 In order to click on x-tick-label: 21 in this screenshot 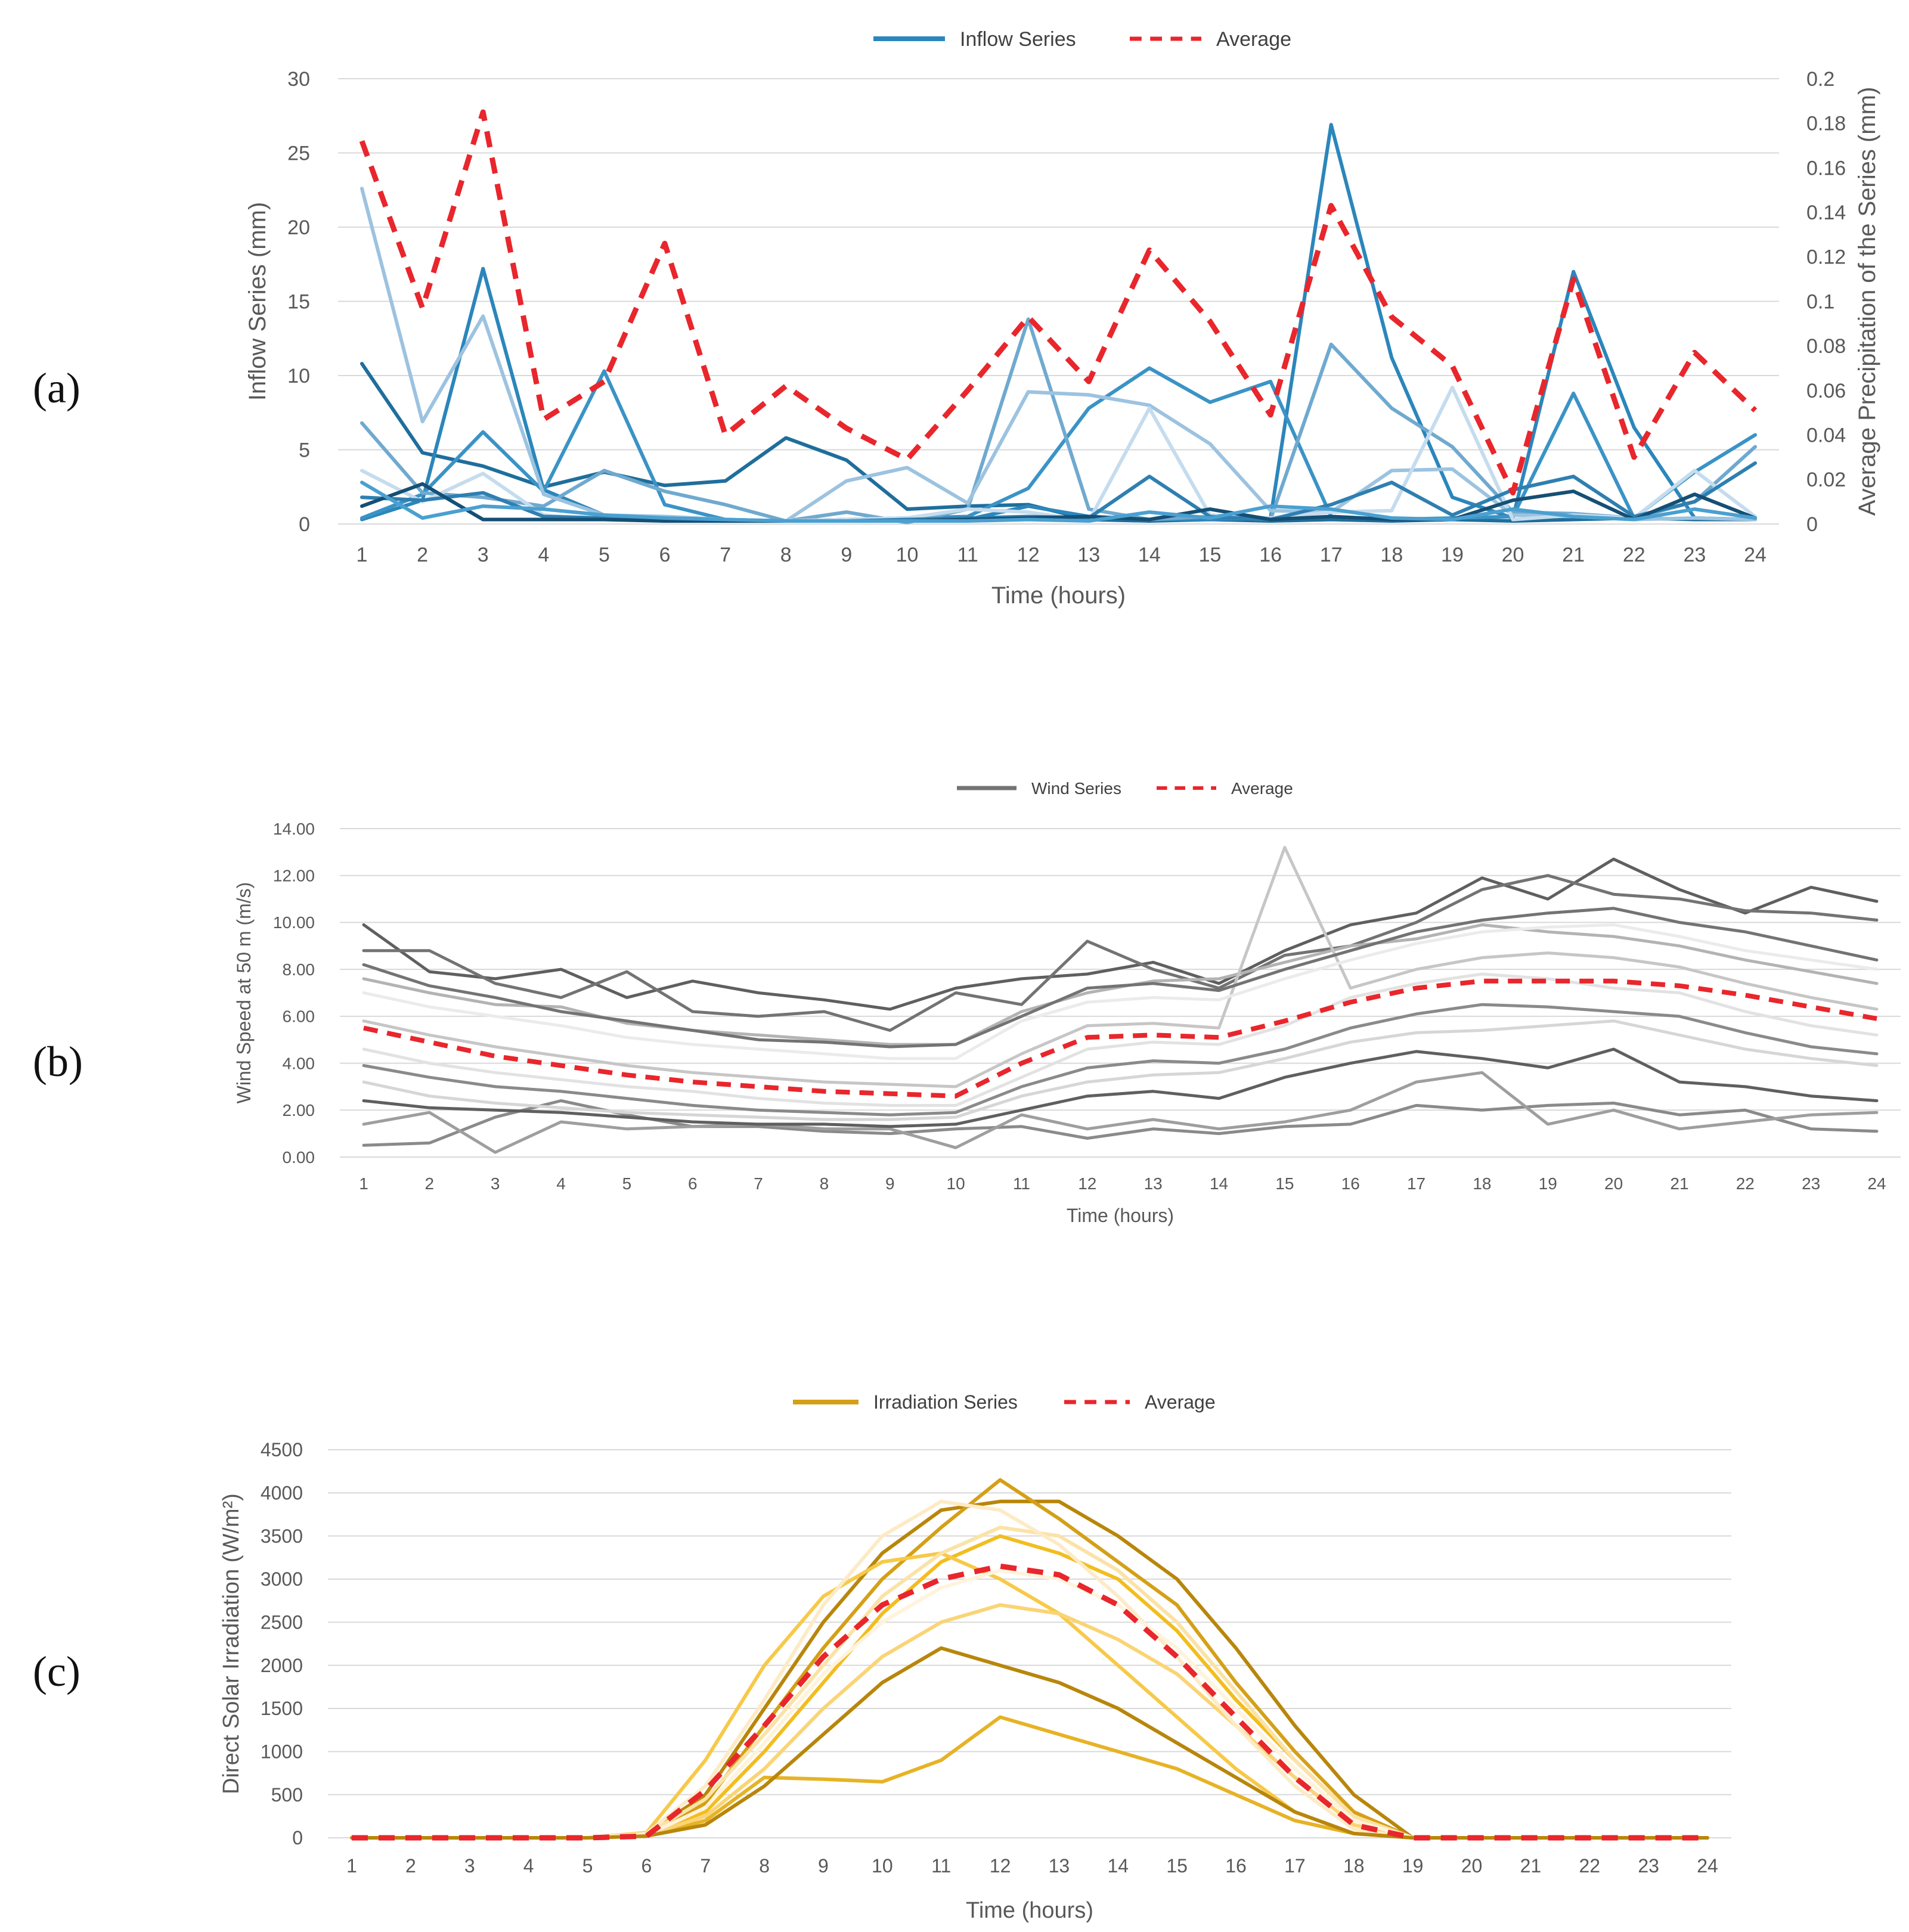, I will do `click(1679, 1183)`.